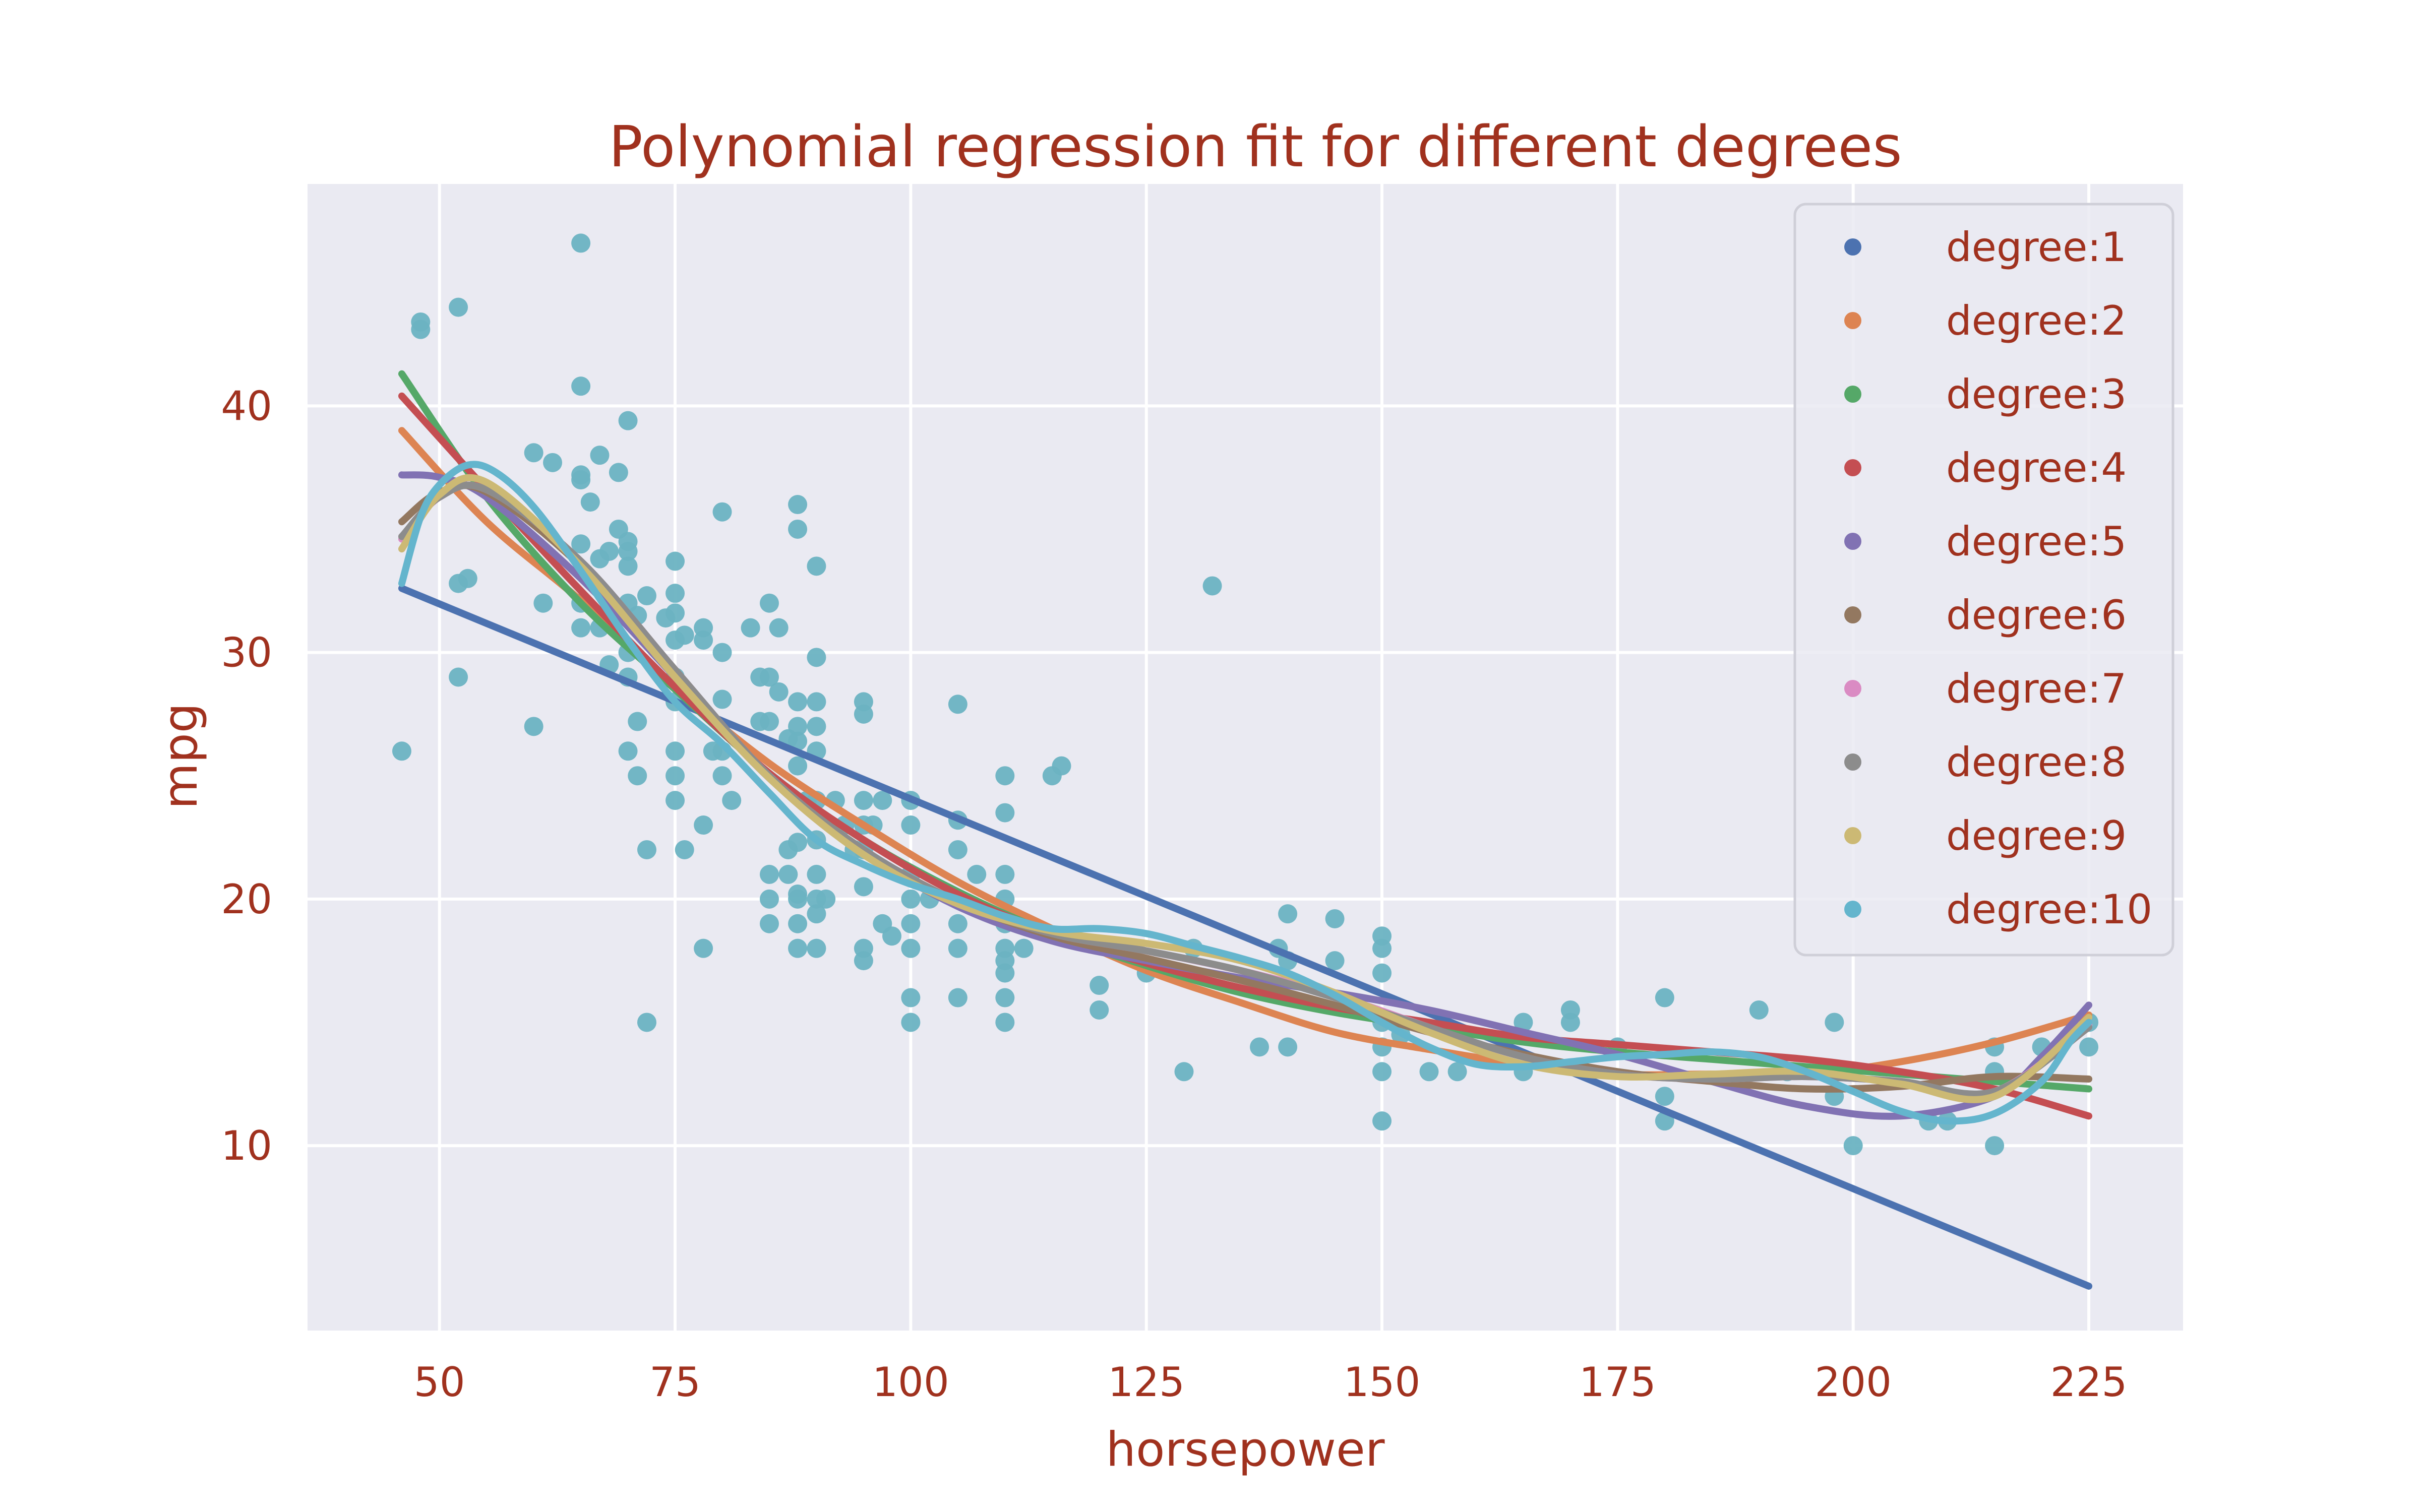 The height and width of the screenshot is (1512, 2420). I want to click on x-tick-label: 125, so click(1146, 1382).